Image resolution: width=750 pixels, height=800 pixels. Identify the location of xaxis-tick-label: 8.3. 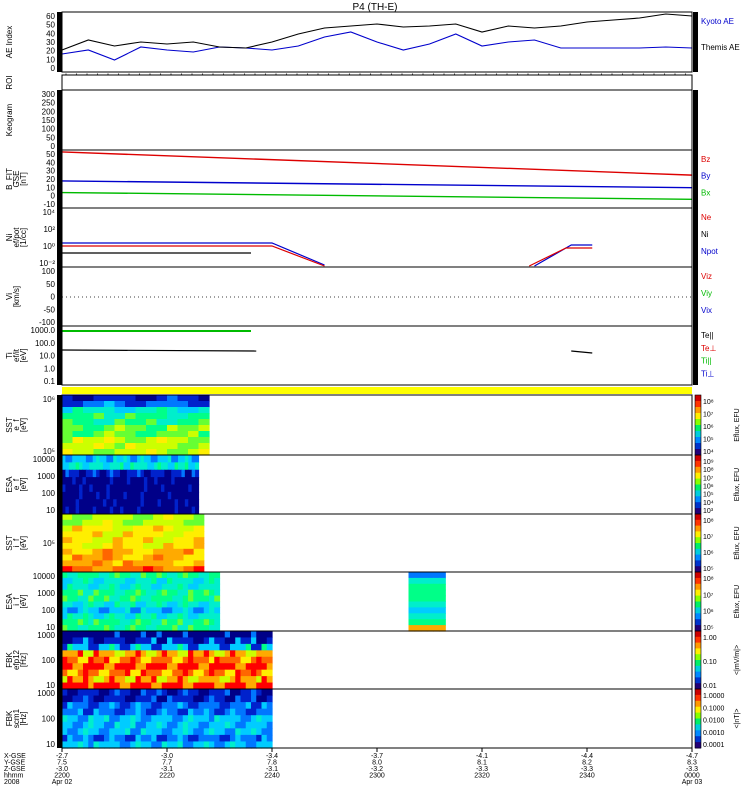
(692, 763).